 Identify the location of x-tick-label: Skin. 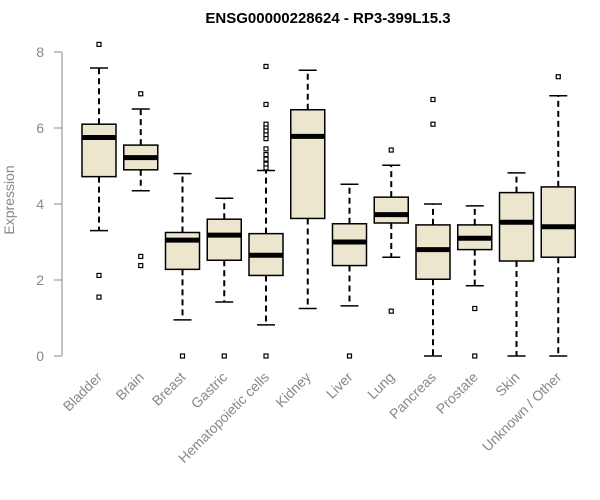
(507, 384).